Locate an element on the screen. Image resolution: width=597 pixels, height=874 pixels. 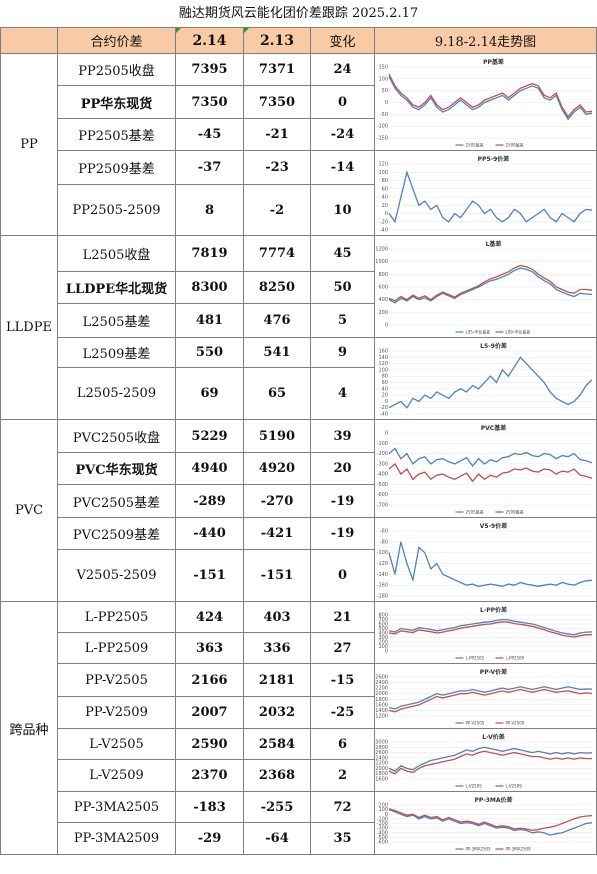
y-tick-label: 2200 is located at coordinates (381, 763).